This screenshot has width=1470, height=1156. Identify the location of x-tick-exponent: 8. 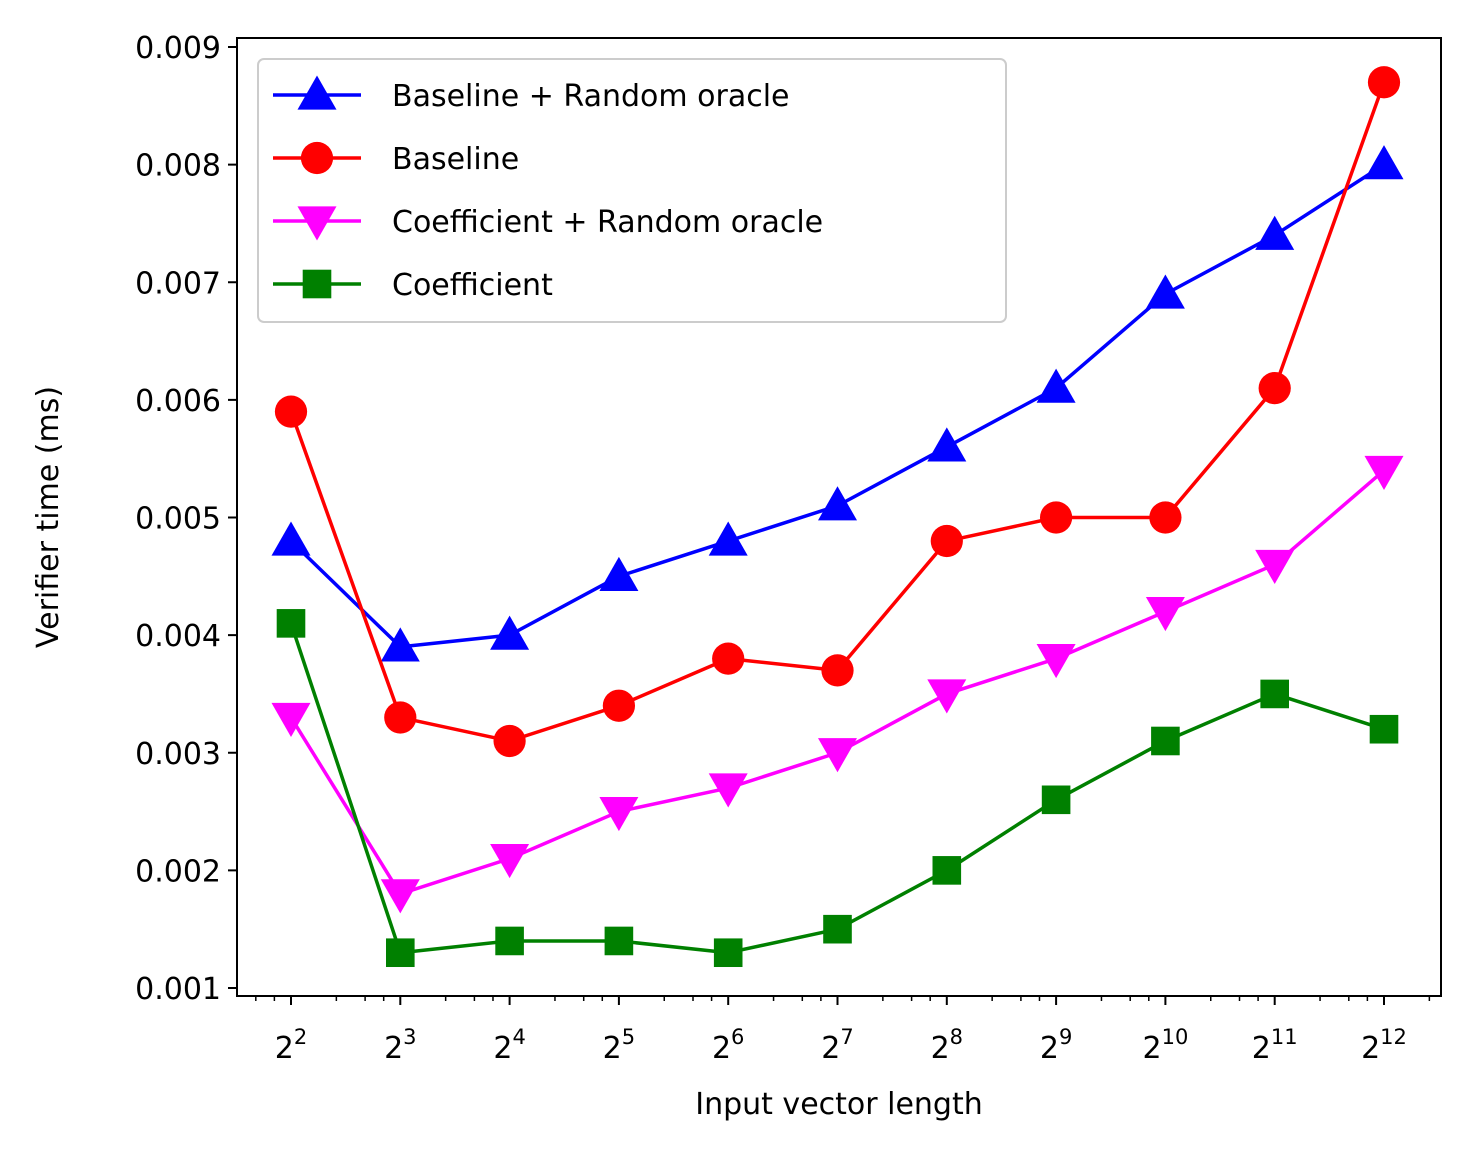
(956, 1037).